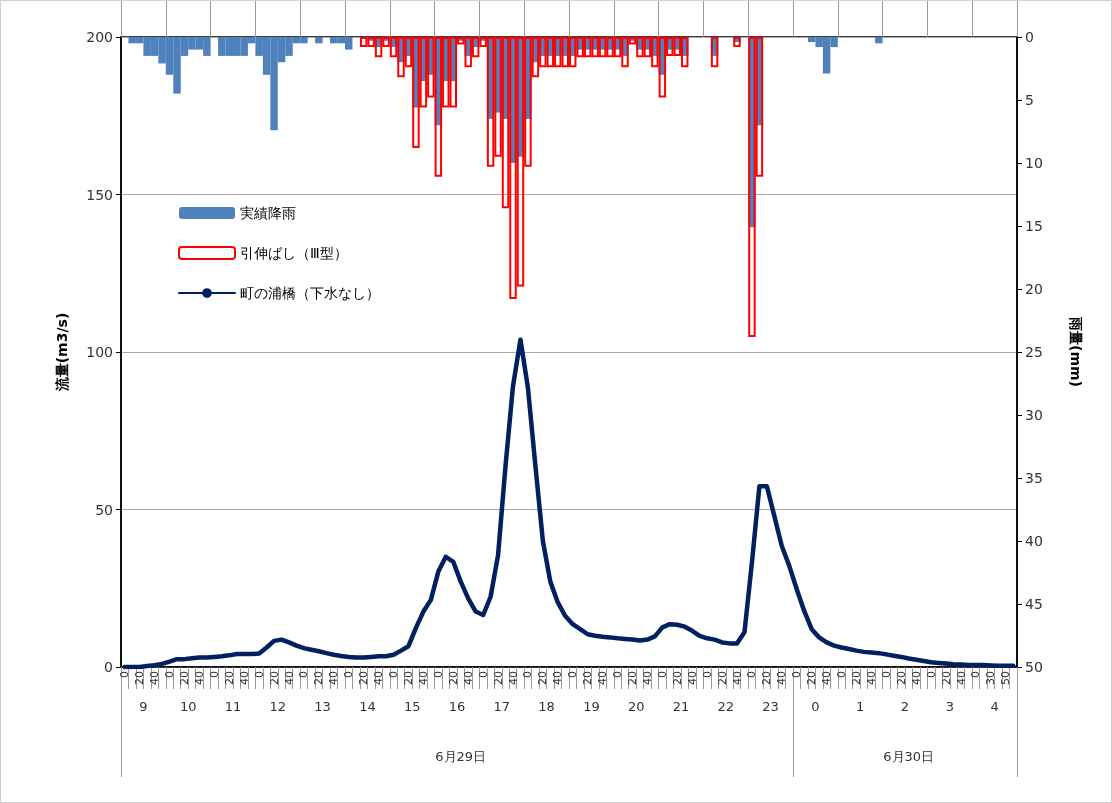 This screenshot has width=1112, height=803. I want to click on text: 15, so click(412, 706).